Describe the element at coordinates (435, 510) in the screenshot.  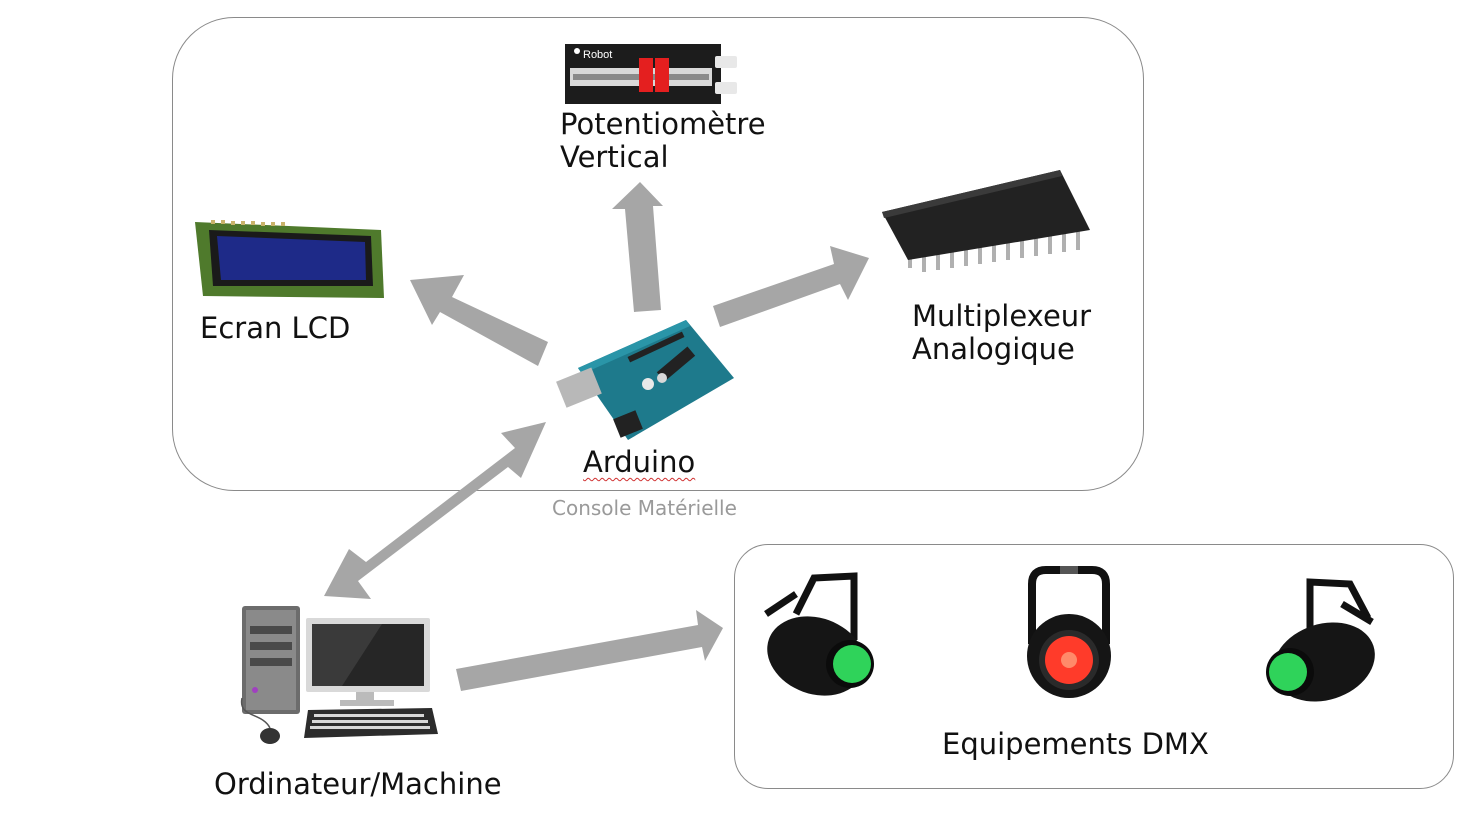
I see `arrow-computer-arduino` at that location.